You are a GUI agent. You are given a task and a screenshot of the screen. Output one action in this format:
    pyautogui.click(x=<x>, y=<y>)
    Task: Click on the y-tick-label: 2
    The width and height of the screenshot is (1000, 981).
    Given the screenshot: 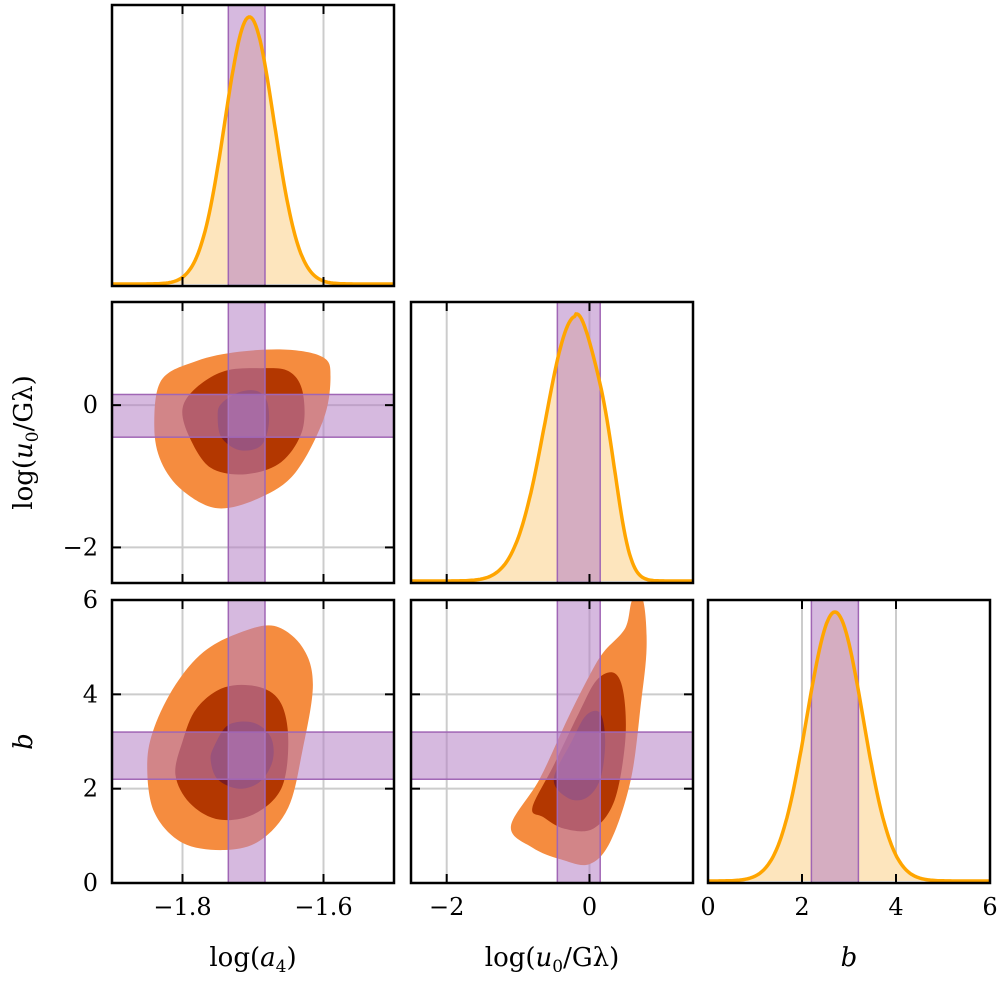 What is the action you would take?
    pyautogui.click(x=90, y=789)
    